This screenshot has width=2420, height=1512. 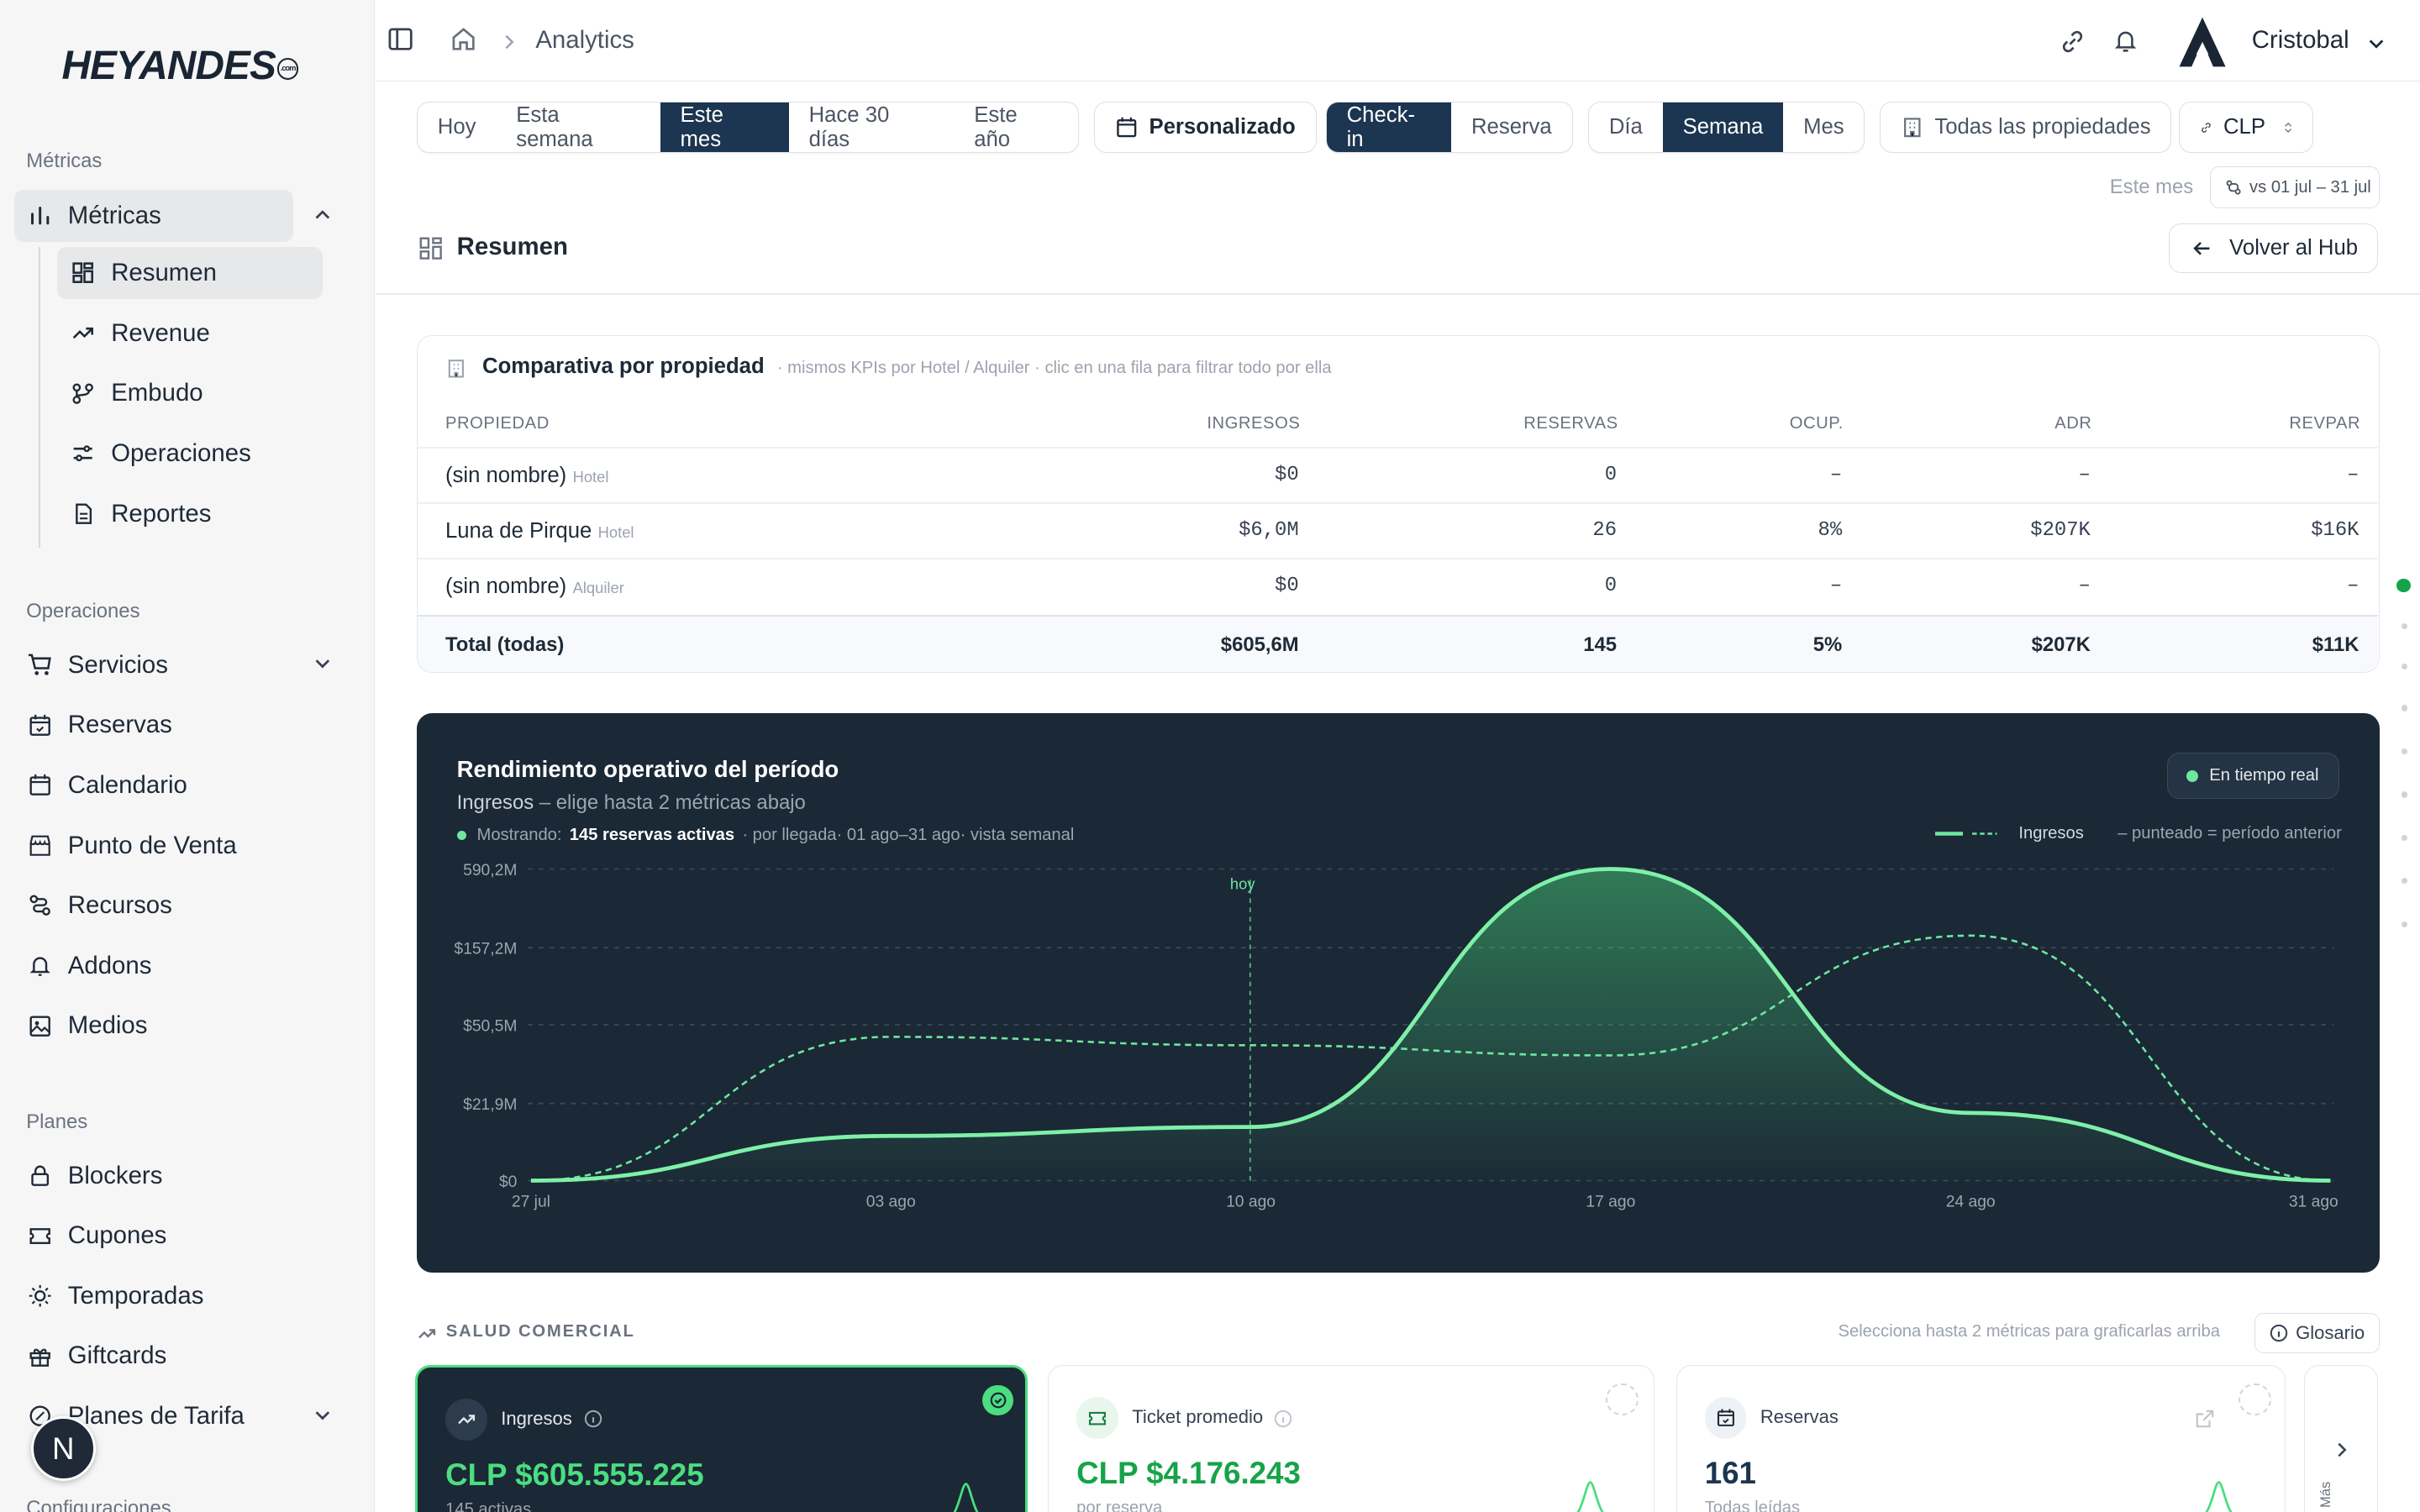 What do you see at coordinates (2205, 1420) in the screenshot?
I see `external-link-icon` at bounding box center [2205, 1420].